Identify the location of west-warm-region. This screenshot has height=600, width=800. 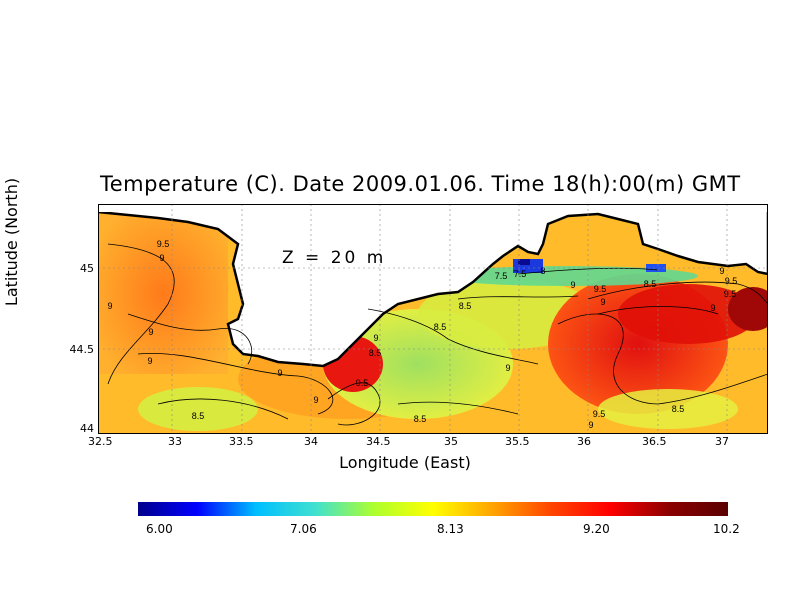
(163, 294).